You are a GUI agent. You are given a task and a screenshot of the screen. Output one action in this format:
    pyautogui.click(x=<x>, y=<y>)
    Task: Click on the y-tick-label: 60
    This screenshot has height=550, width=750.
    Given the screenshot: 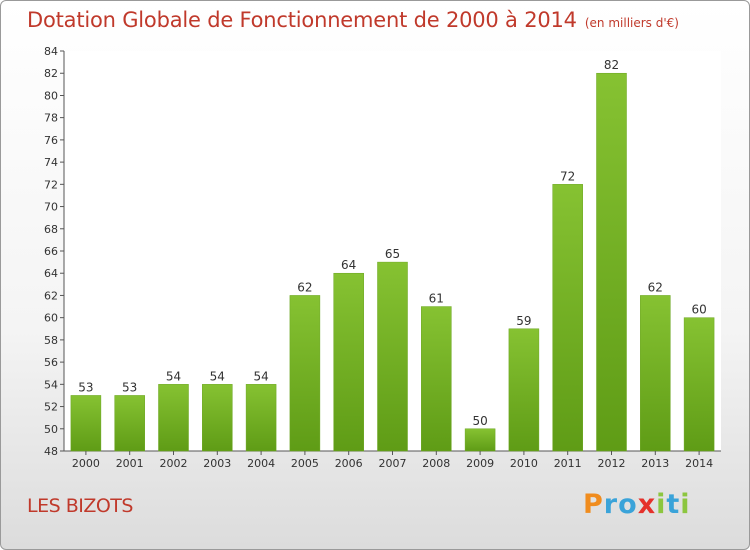 What is the action you would take?
    pyautogui.click(x=51, y=318)
    